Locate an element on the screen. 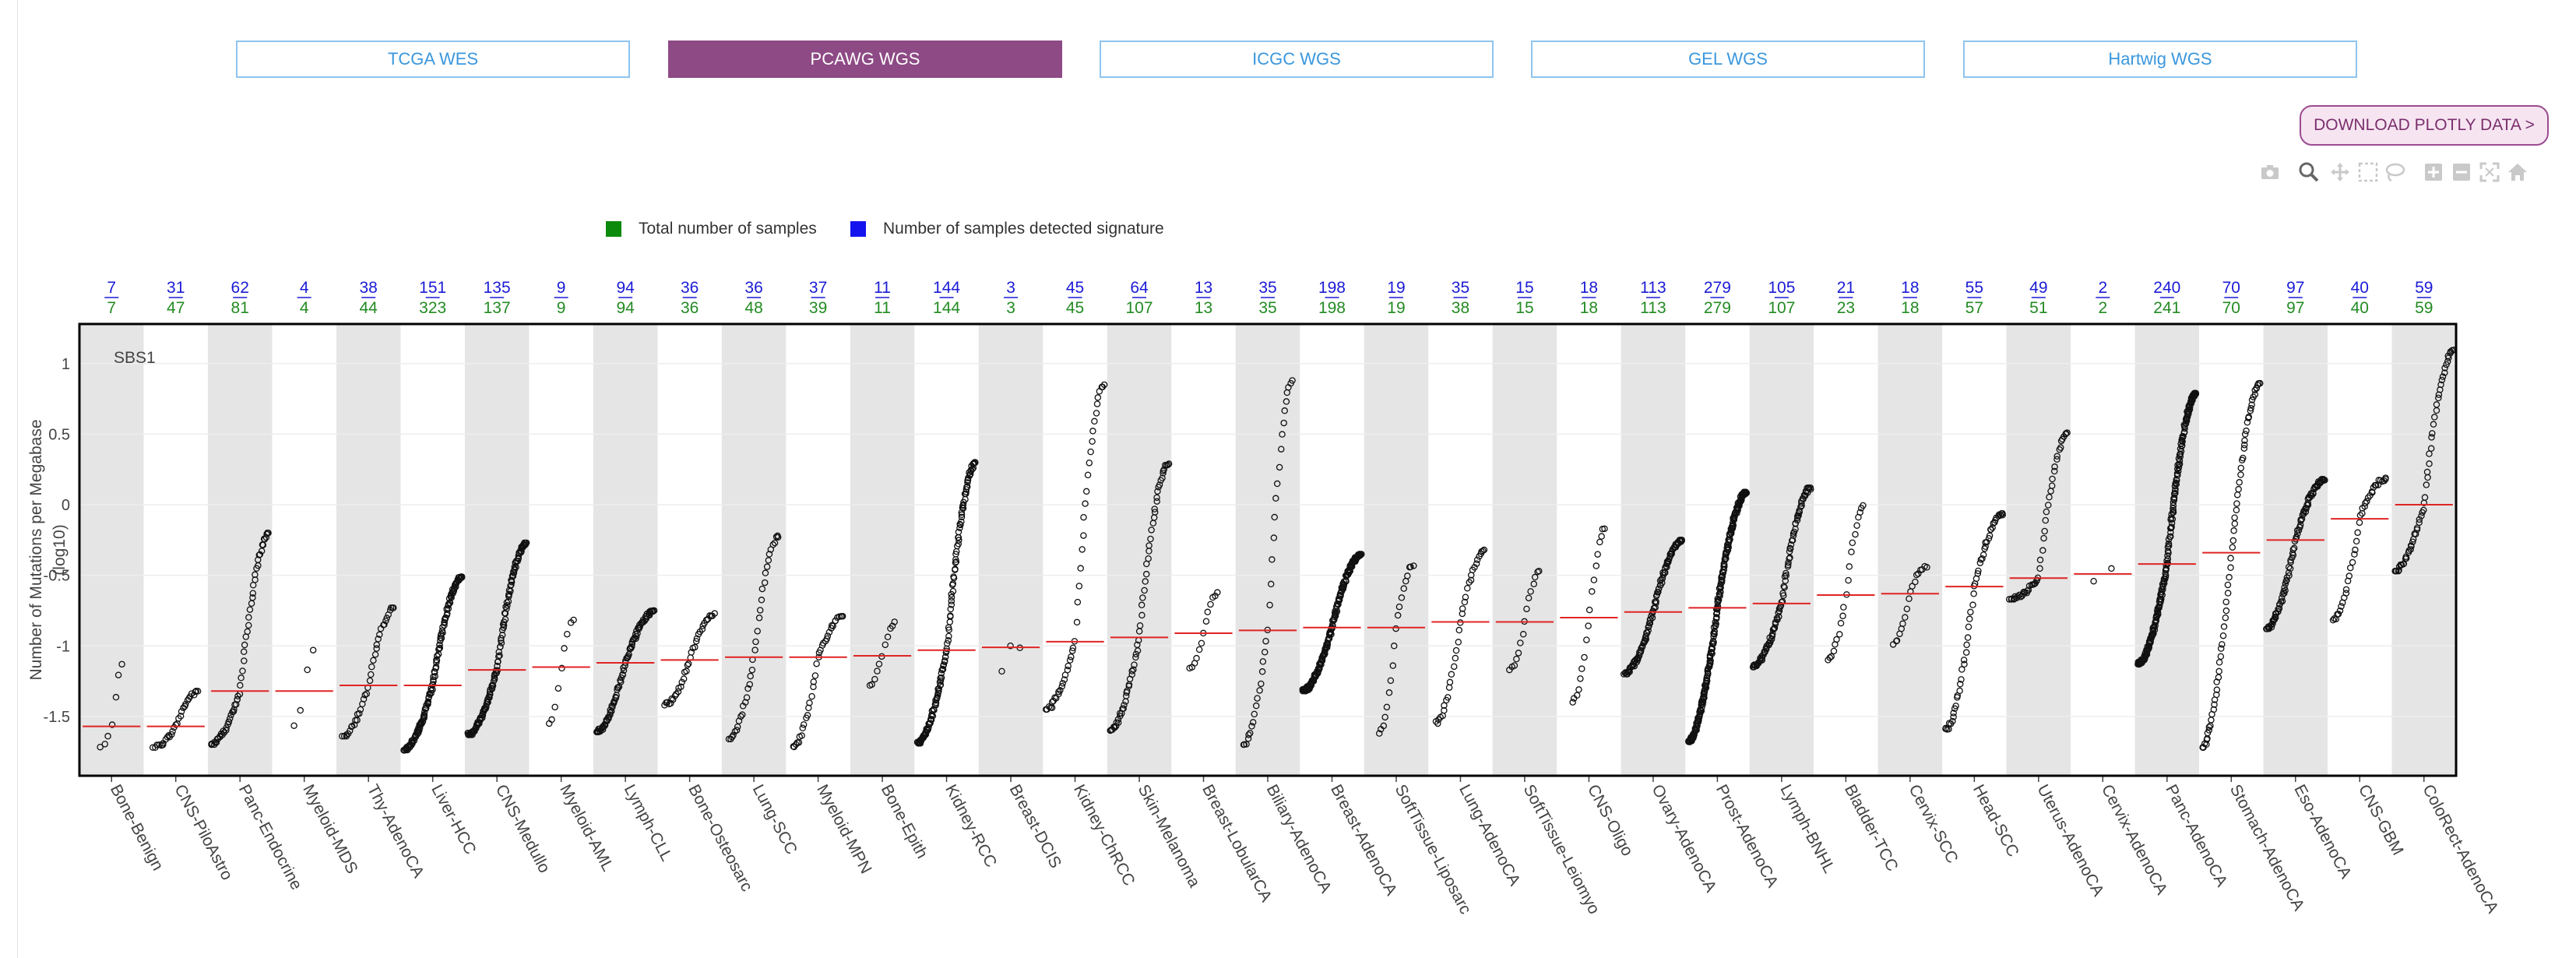 The height and width of the screenshot is (958, 2576). lasso-icon is located at coordinates (2394, 172).